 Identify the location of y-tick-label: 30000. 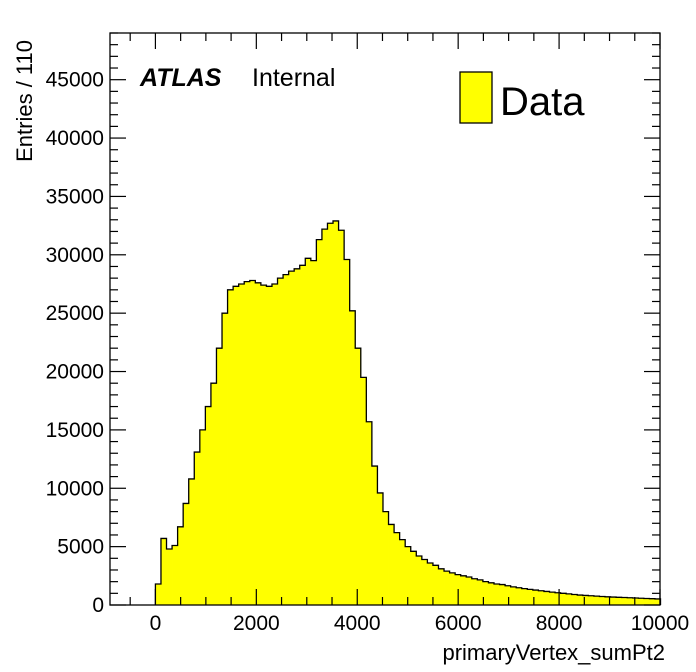
(75, 255).